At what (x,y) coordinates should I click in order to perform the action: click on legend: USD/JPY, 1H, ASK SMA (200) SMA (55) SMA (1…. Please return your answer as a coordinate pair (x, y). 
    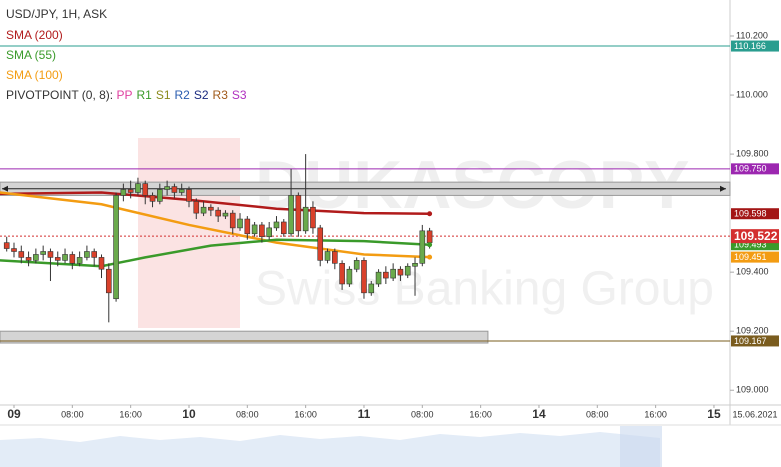
    Looking at the image, I should click on (126, 54).